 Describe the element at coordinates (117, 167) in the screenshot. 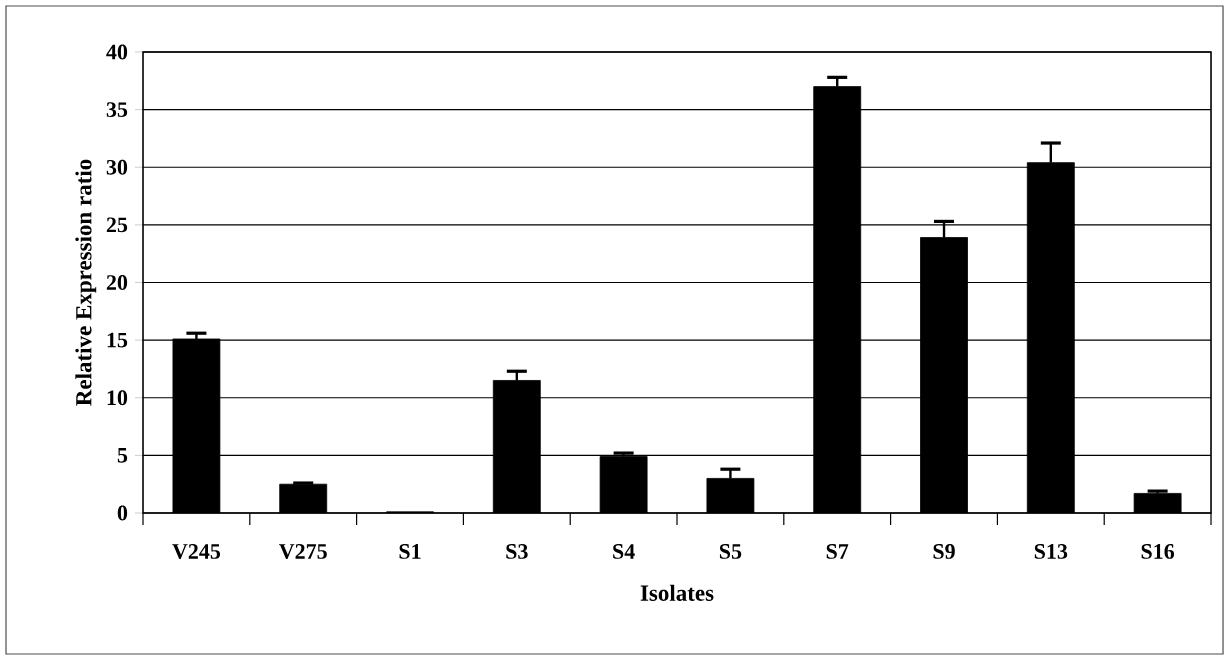

I see `y-tick-label: 30` at that location.